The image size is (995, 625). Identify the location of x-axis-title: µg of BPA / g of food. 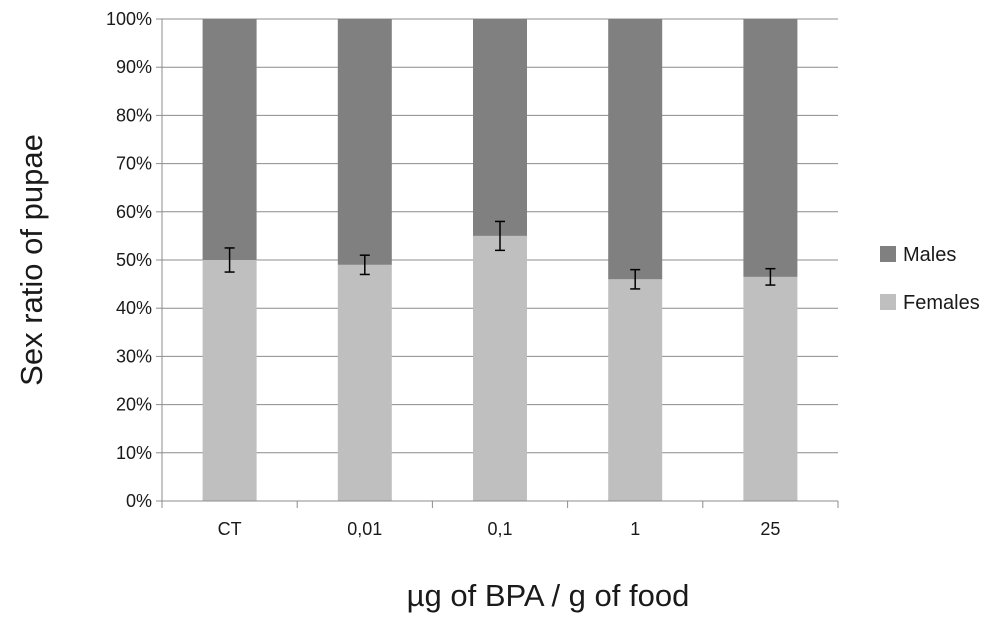
(548, 595).